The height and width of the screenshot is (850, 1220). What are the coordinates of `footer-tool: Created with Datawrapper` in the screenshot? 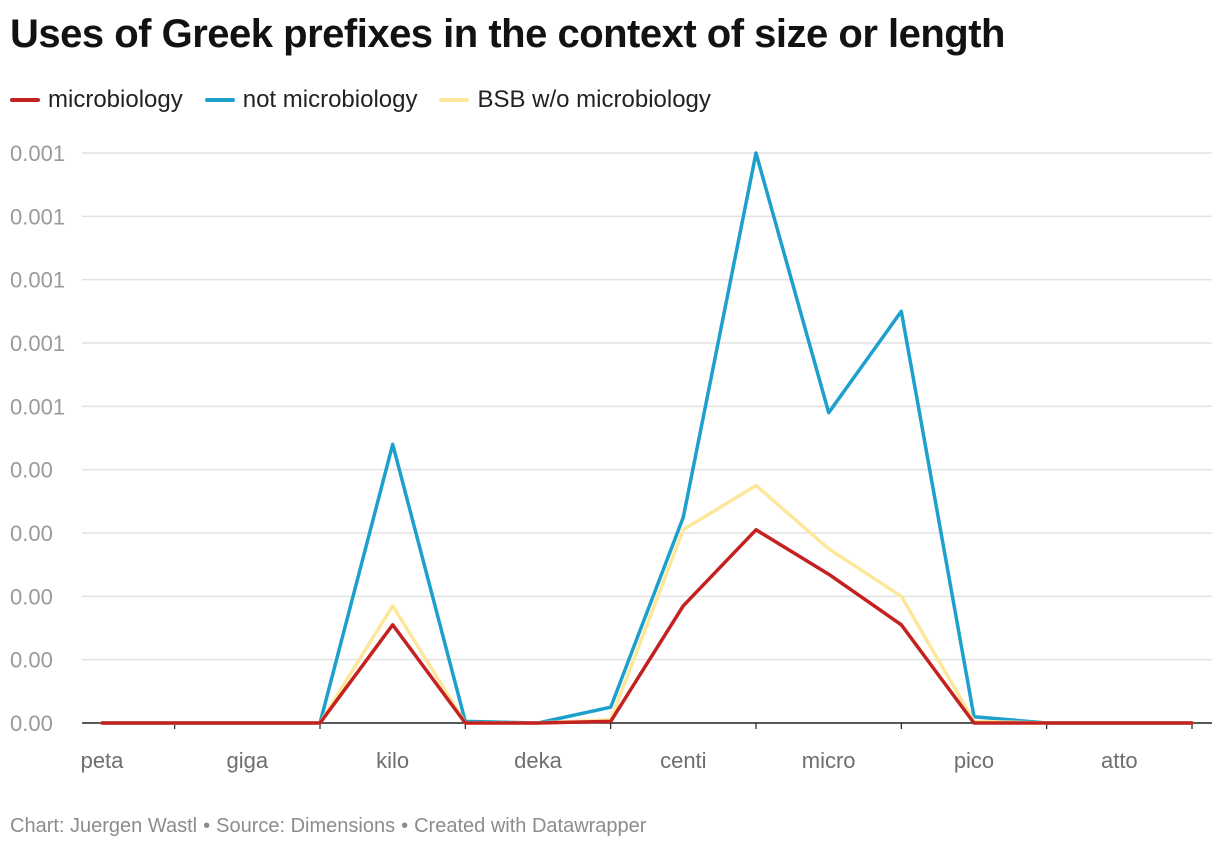 It's located at (530, 826).